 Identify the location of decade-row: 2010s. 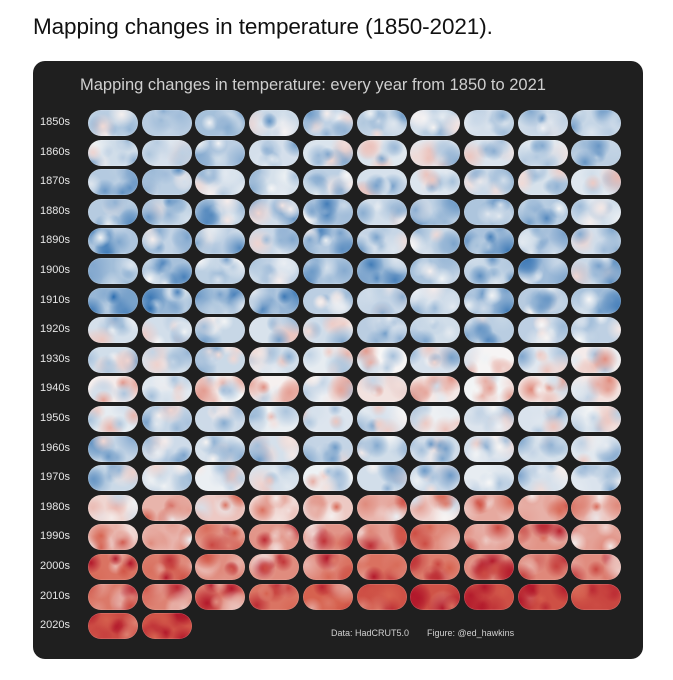
(336, 596).